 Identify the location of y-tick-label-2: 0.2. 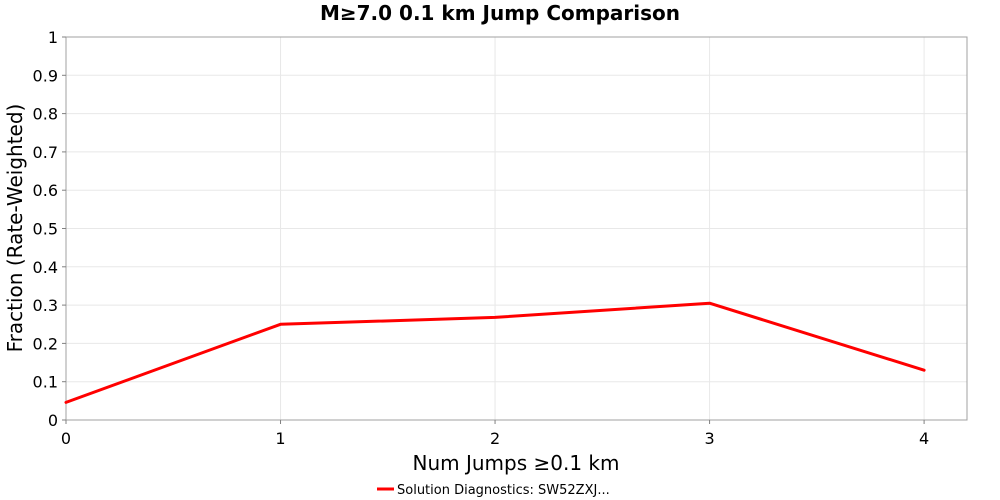
(45, 343).